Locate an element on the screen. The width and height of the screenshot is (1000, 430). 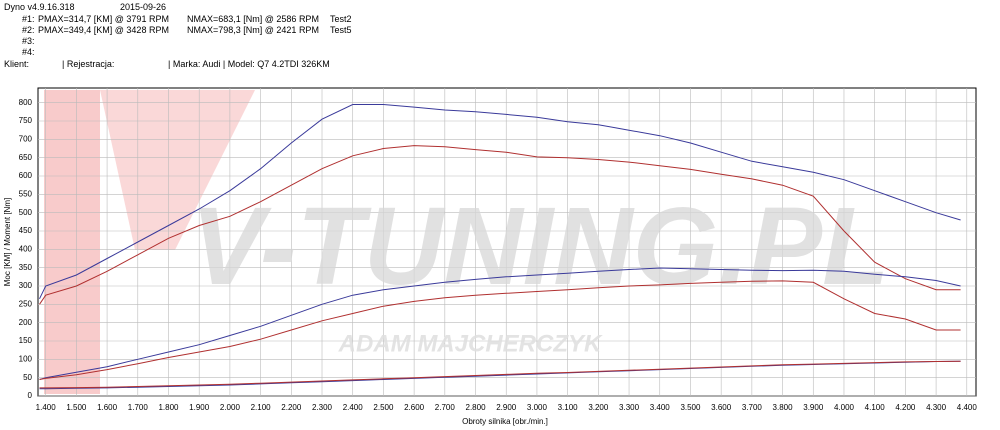
x-tick-label: 4.100 is located at coordinates (875, 407).